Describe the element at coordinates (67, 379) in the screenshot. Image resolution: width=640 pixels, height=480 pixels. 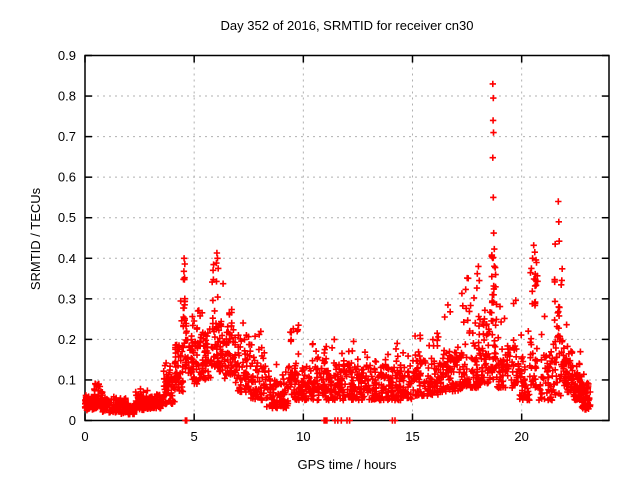
I see `y-tick-label: 0.1` at that location.